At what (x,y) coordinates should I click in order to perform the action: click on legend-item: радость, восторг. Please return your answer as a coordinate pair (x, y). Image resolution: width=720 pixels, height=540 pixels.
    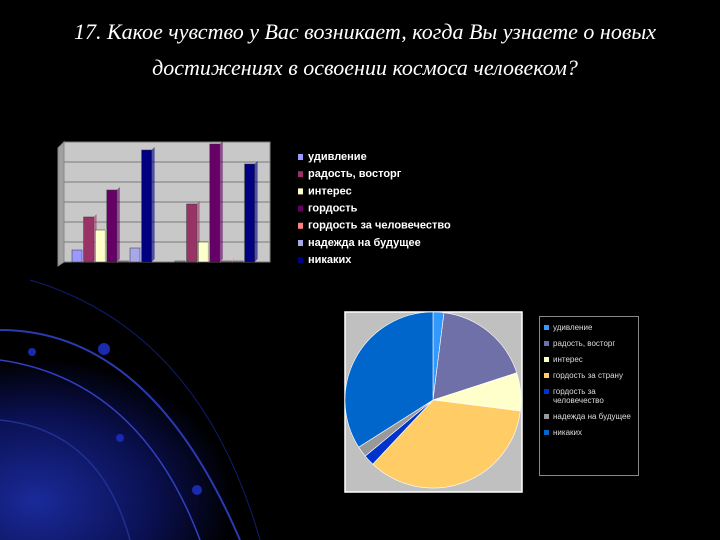
    Looking at the image, I should click on (589, 343).